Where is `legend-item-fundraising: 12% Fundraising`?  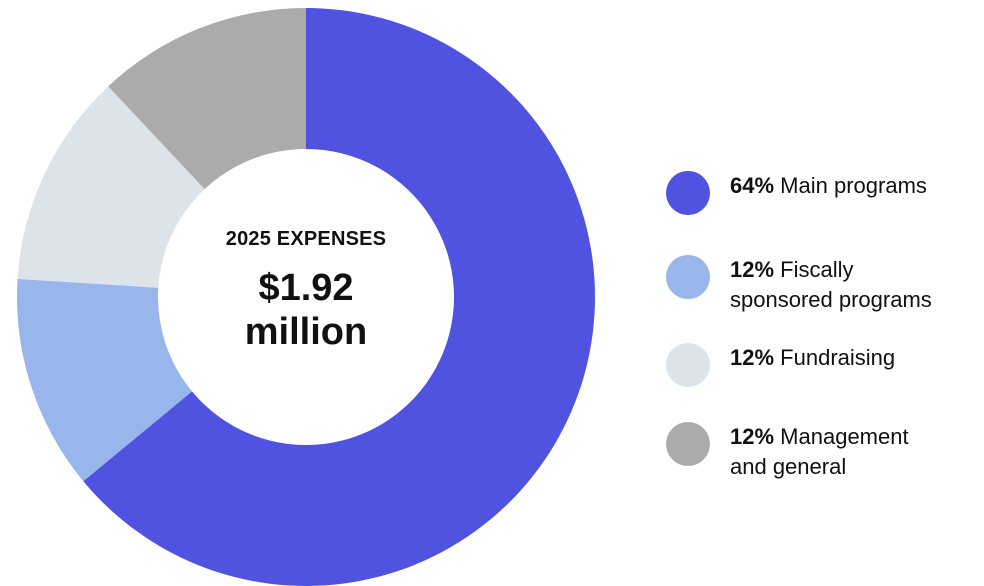
legend-item-fundraising: 12% Fundraising is located at coordinates (824, 365).